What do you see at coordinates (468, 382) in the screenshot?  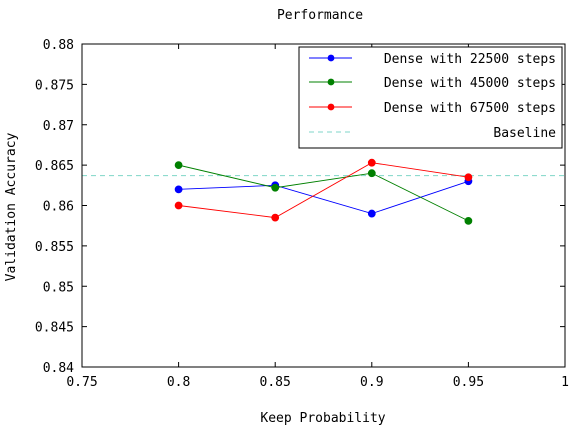 I see `x-tick-label: 0.95` at bounding box center [468, 382].